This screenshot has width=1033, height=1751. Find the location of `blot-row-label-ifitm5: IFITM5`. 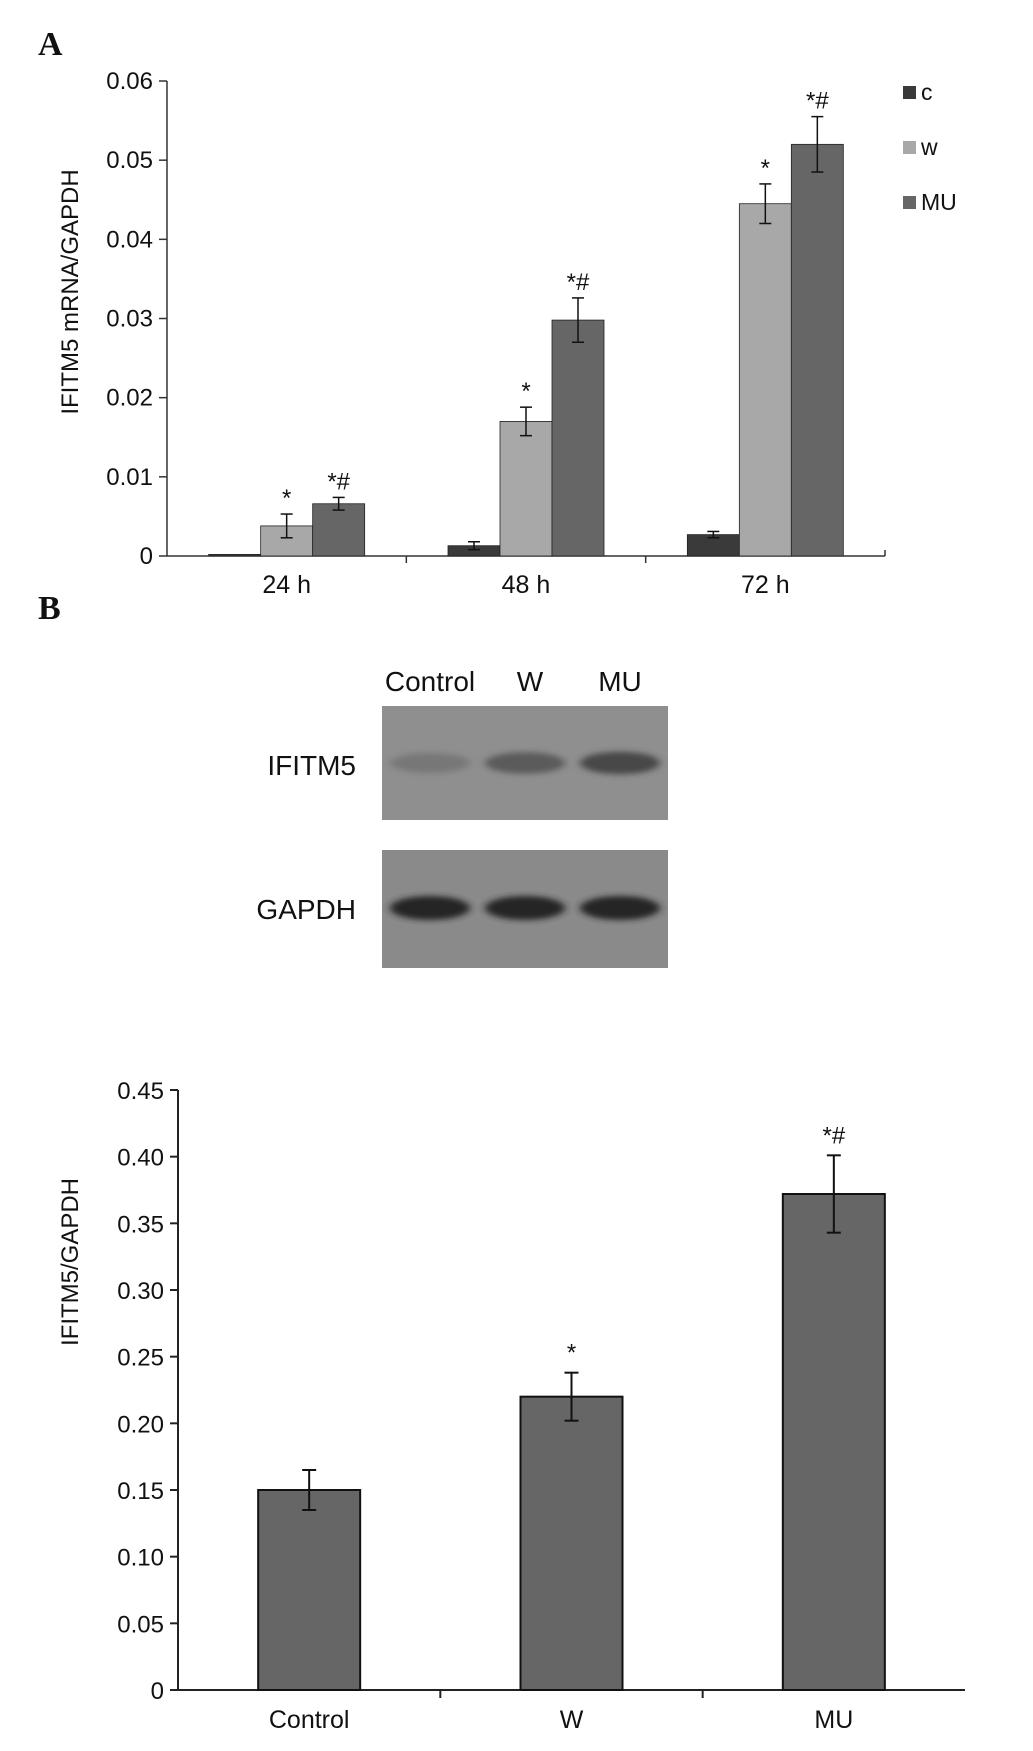

blot-row-label-ifitm5: IFITM5 is located at coordinates (311, 765).